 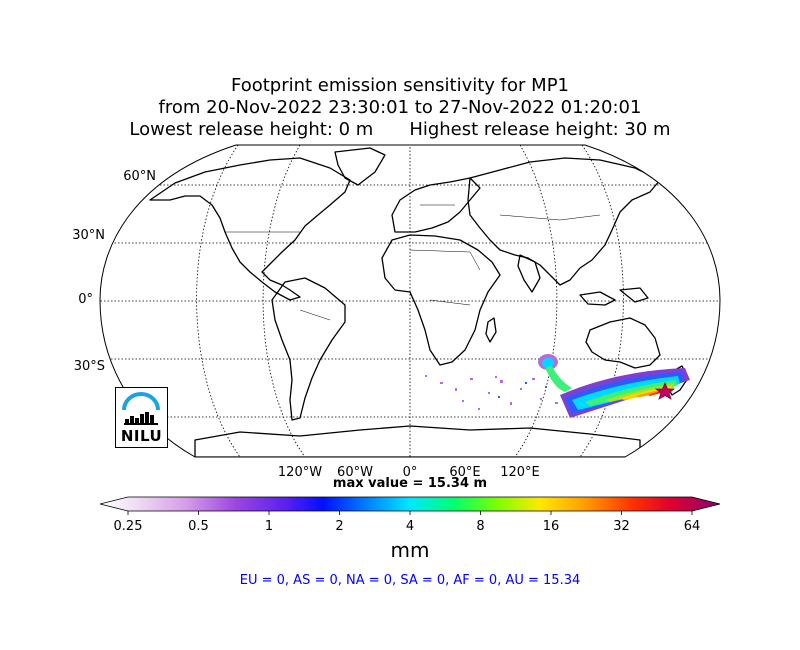 What do you see at coordinates (410, 472) in the screenshot?
I see `lon-label-0: 0°` at bounding box center [410, 472].